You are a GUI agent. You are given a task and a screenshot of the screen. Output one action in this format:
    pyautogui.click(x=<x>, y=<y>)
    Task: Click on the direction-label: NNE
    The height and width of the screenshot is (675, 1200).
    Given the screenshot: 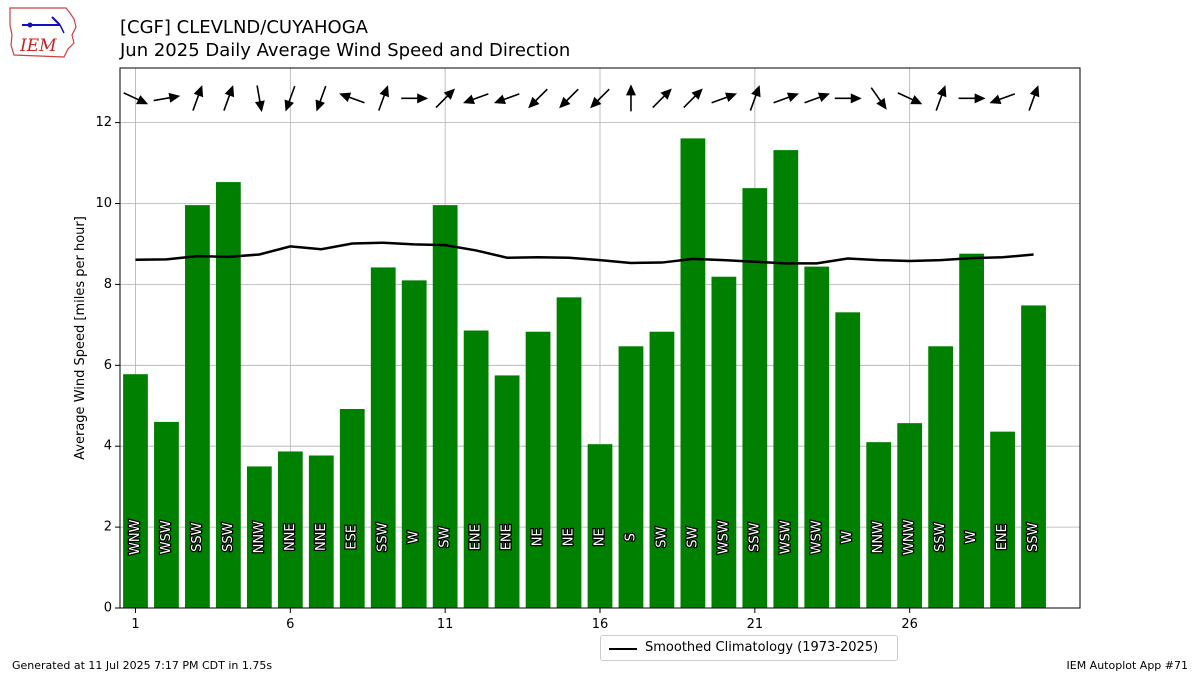 What is the action you would take?
    pyautogui.click(x=321, y=537)
    